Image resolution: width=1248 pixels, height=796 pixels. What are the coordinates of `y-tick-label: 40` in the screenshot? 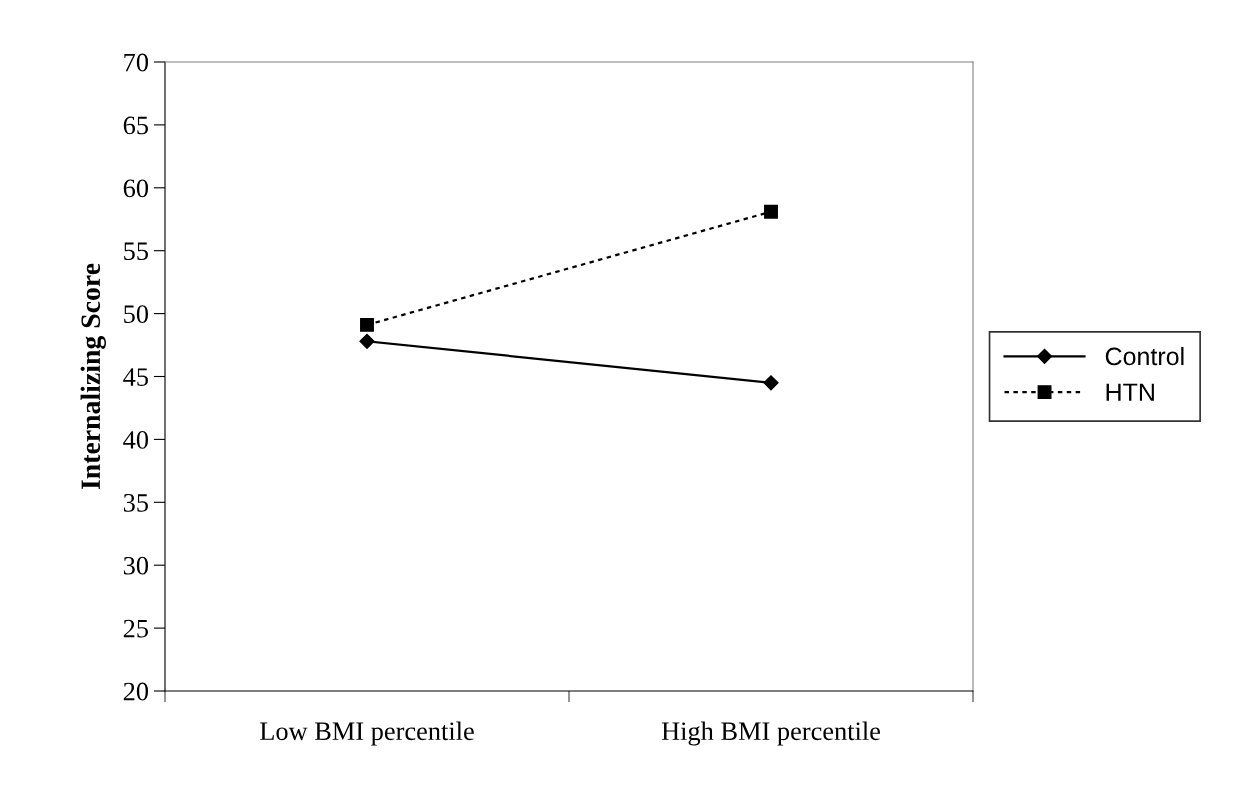 It's located at (136, 440).